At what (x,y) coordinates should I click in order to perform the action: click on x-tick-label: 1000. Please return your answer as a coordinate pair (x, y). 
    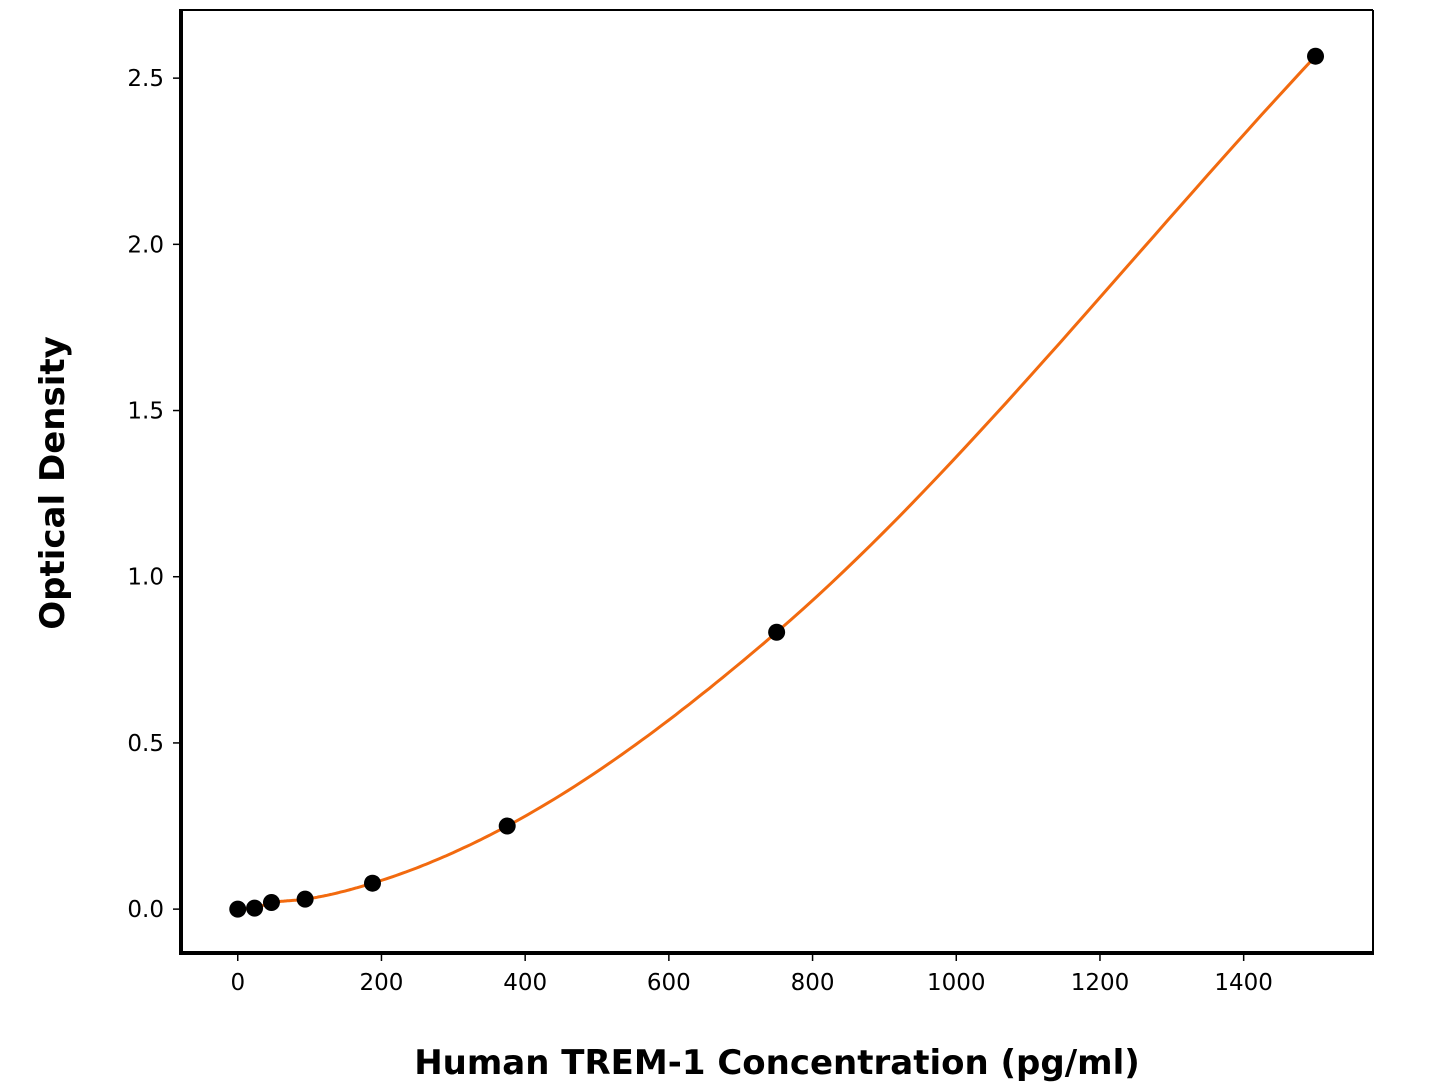
    Looking at the image, I should click on (956, 983).